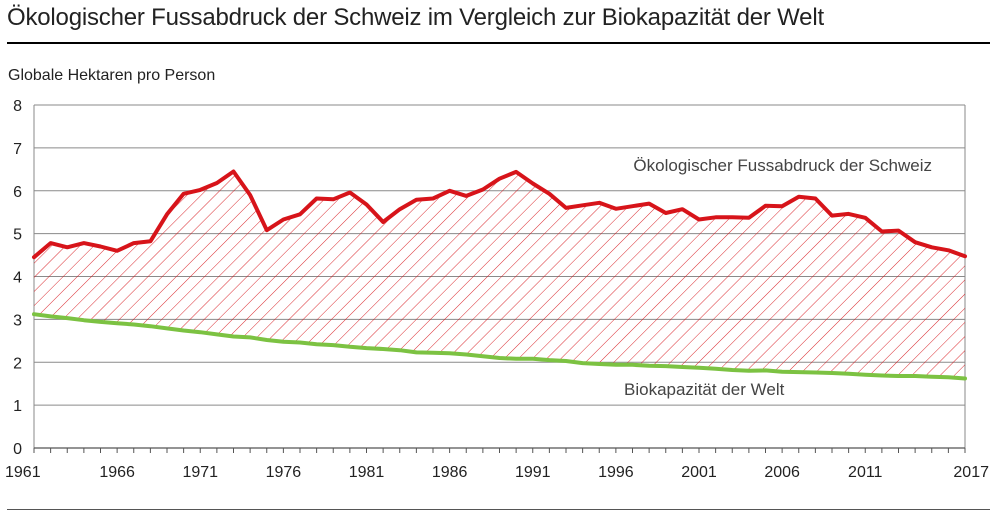  Describe the element at coordinates (498, 509) in the screenshot. I see `bottom-divider` at that location.